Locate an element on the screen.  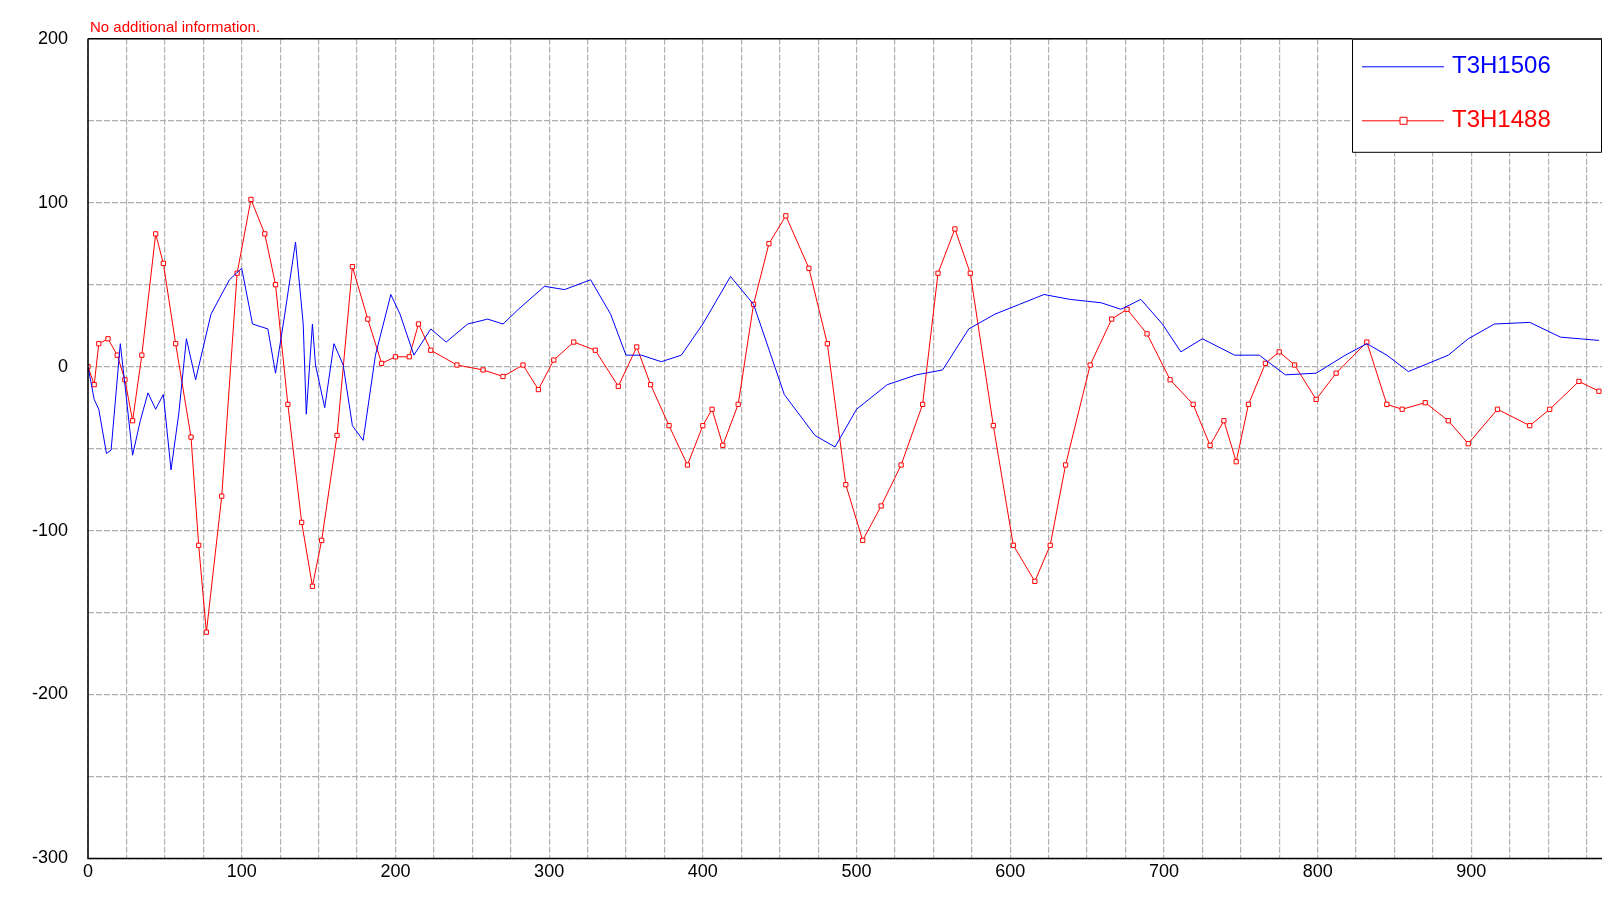
x-tick-label: 600 is located at coordinates (1010, 871).